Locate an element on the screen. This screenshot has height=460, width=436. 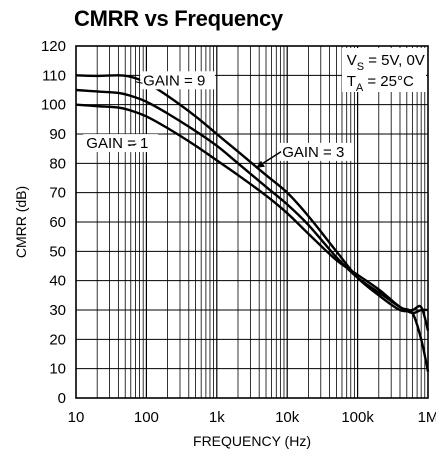
label-gain-9-bg is located at coordinates (177, 80).